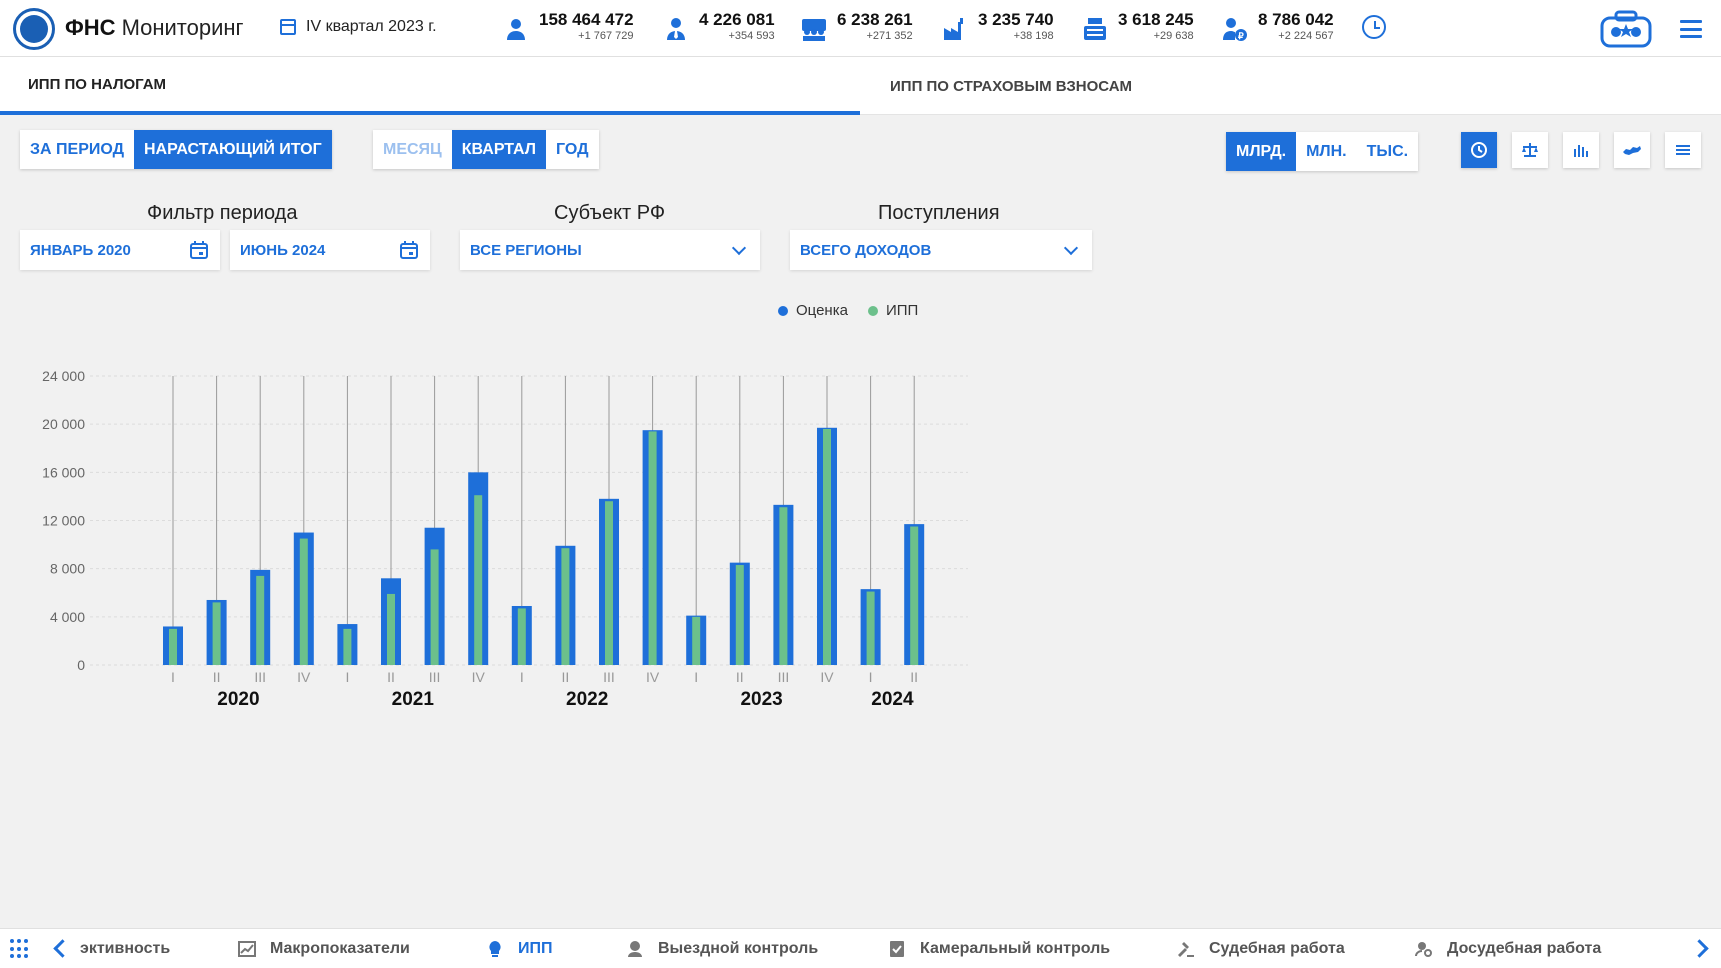 This screenshot has width=1721, height=968. What do you see at coordinates (998, 29) in the screenshot?
I see `stat-organizations: 3 235 740 +38 198` at bounding box center [998, 29].